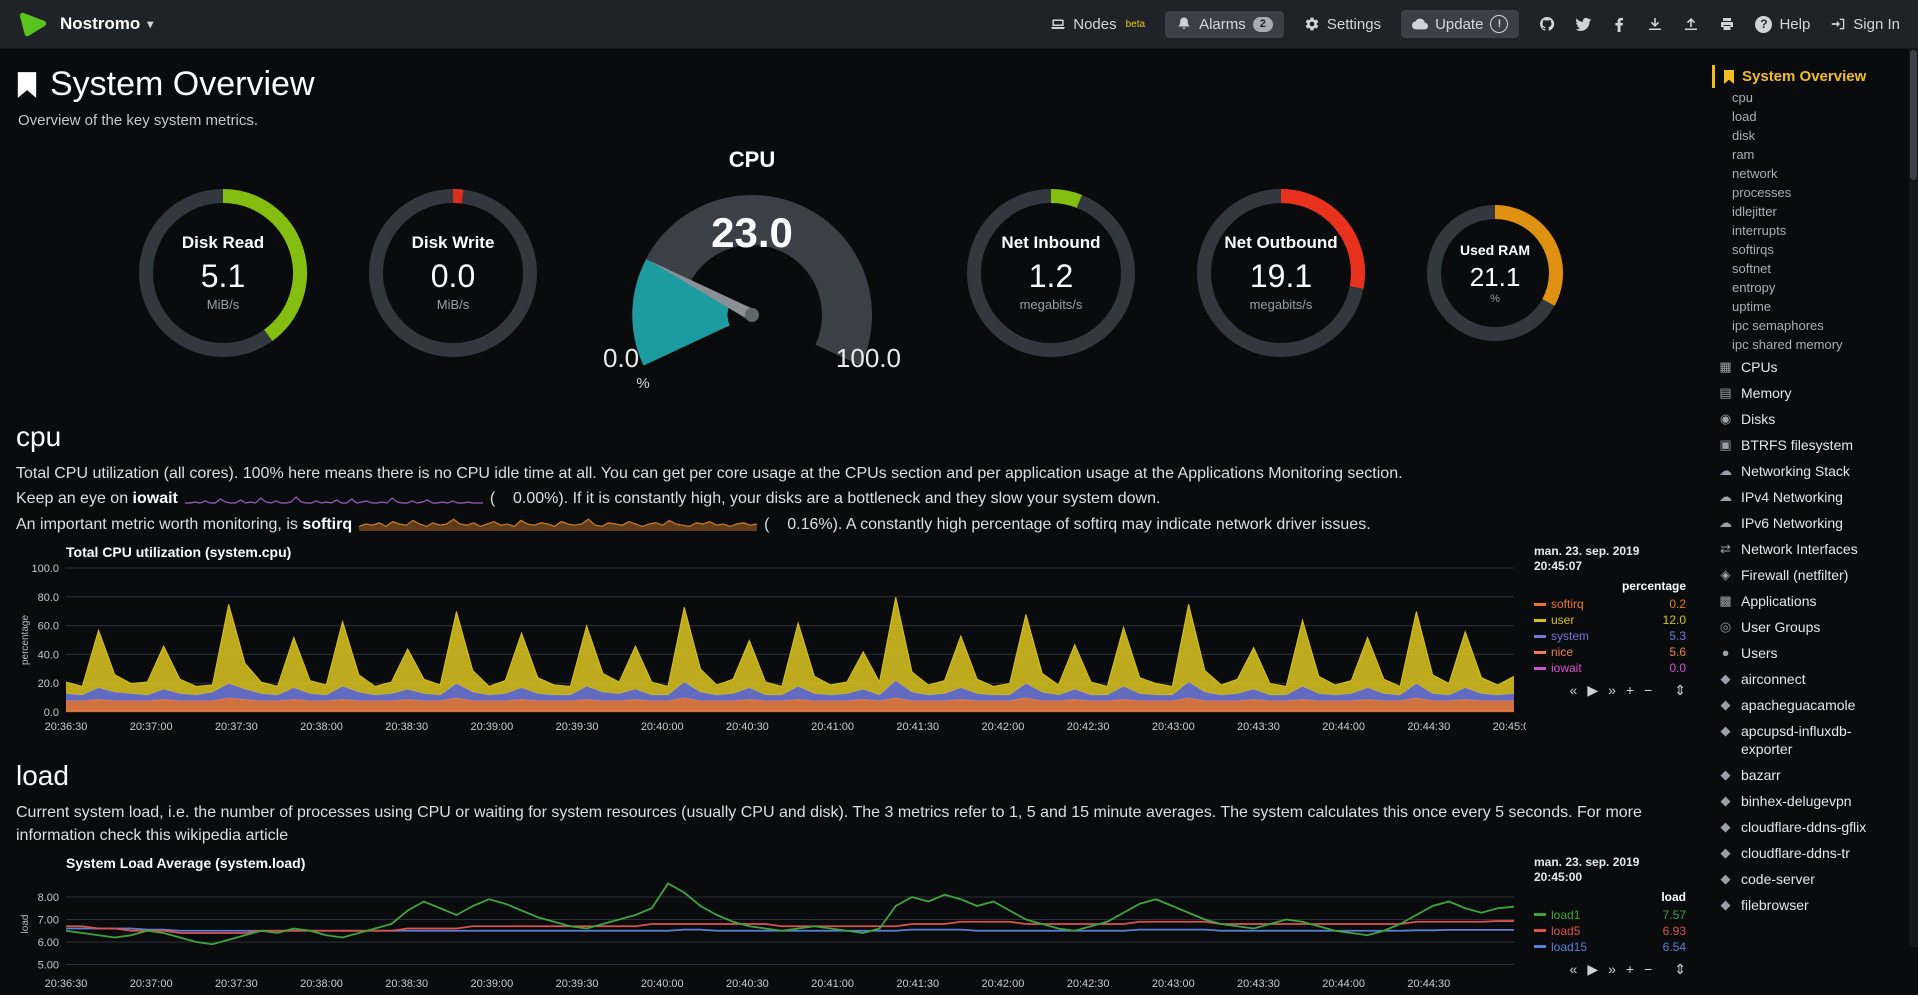  I want to click on settings-button: Settings, so click(1342, 24).